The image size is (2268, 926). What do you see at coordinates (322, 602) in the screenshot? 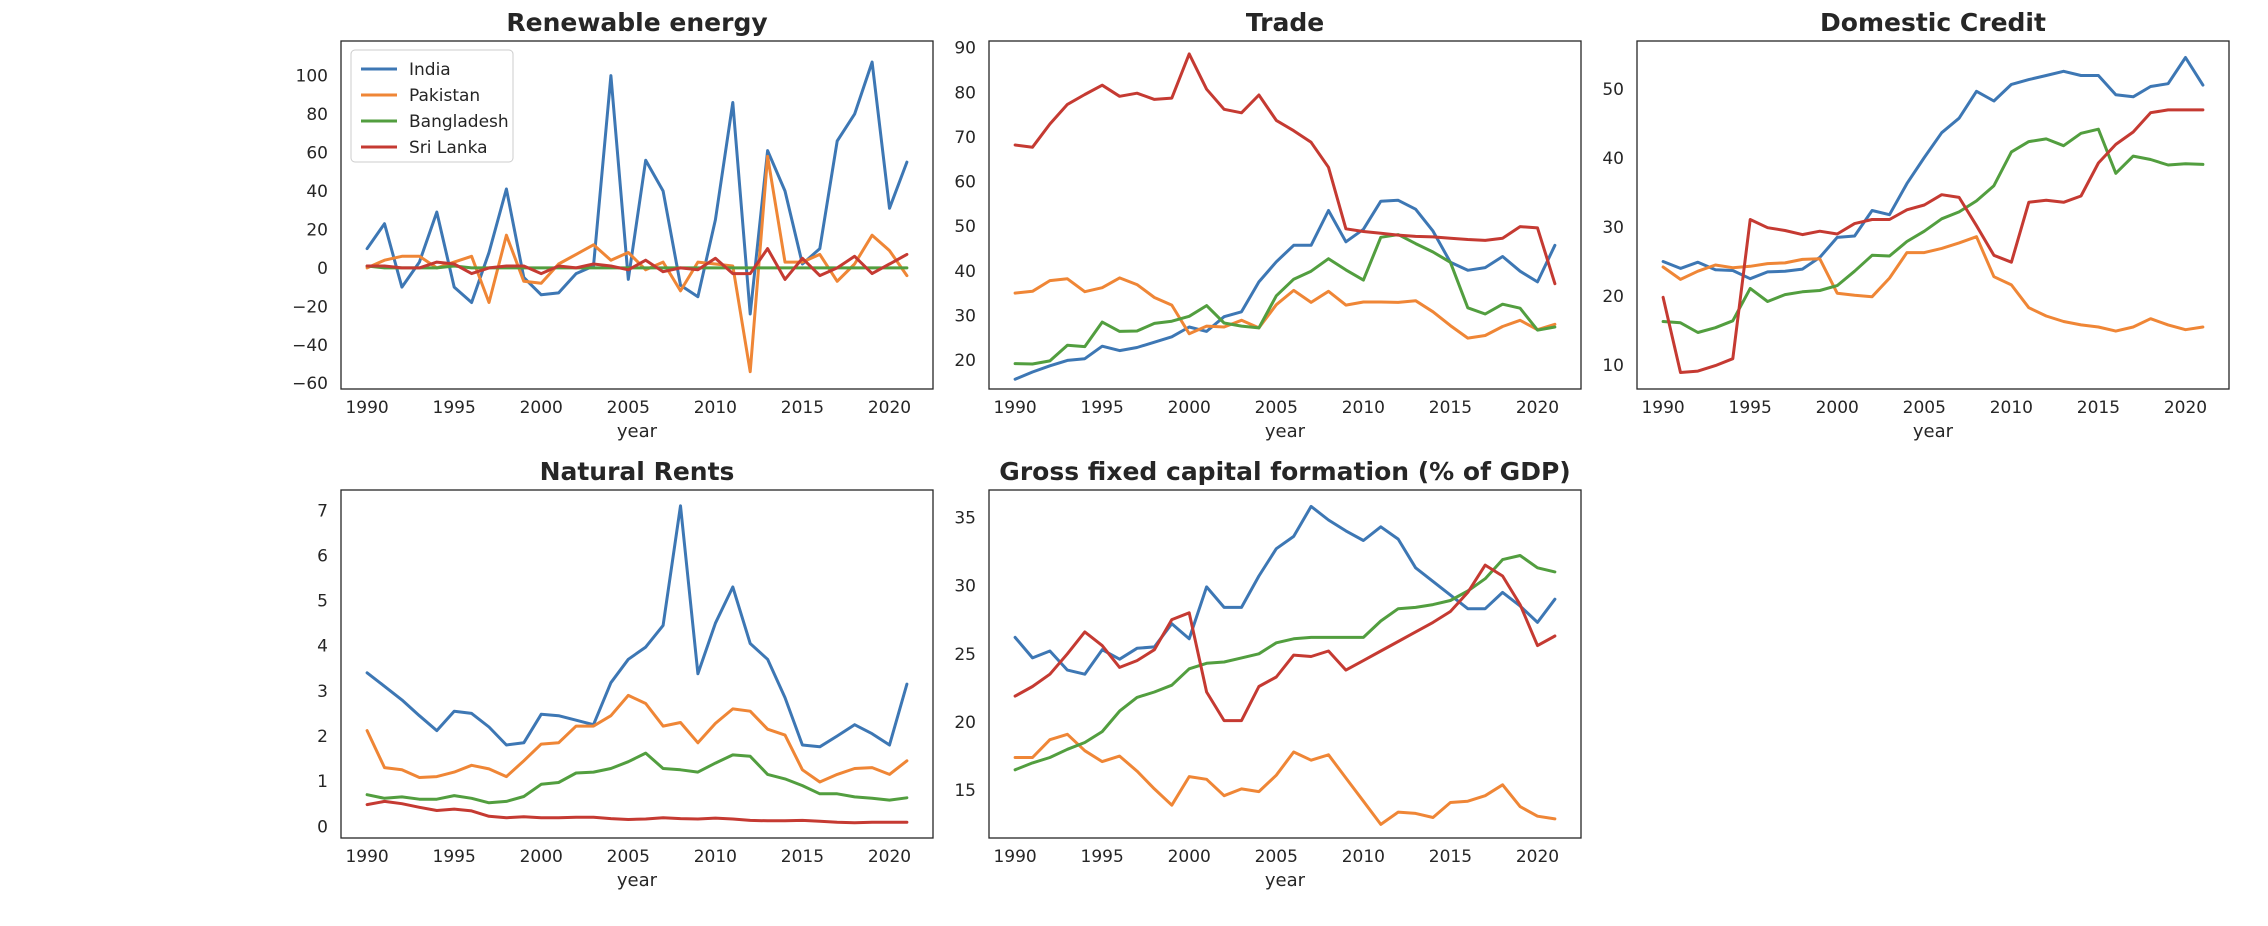
I see `y-tick-label: 5` at bounding box center [322, 602].